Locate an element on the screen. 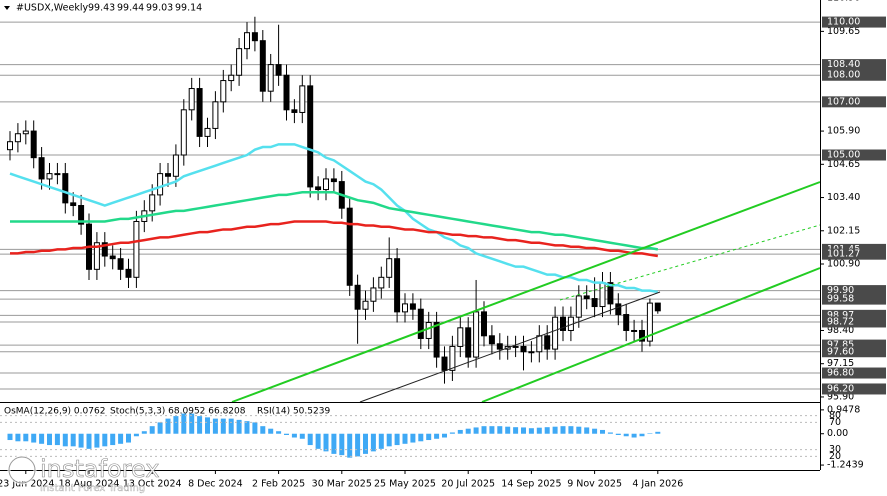 The width and height of the screenshot is (887, 496). indicator-panel is located at coordinates (410, 435).